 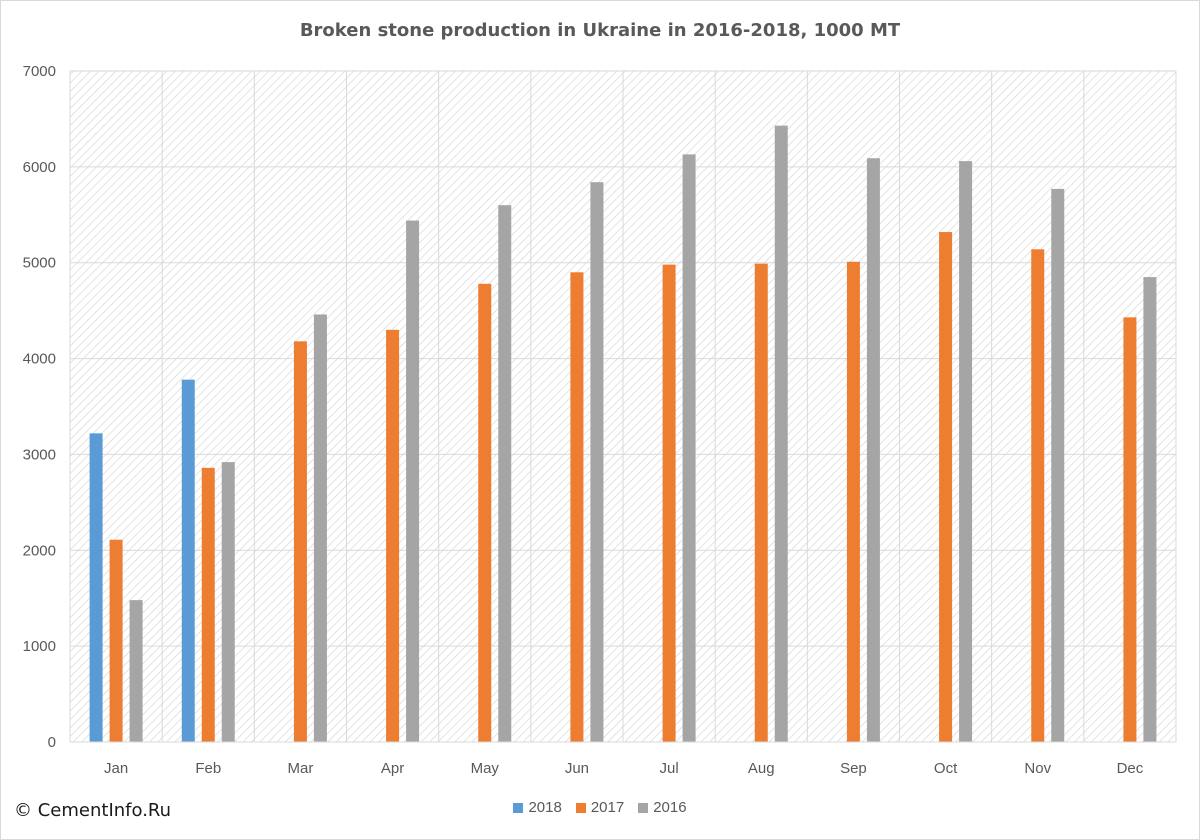 I want to click on bar-2016-feb, so click(x=228, y=602).